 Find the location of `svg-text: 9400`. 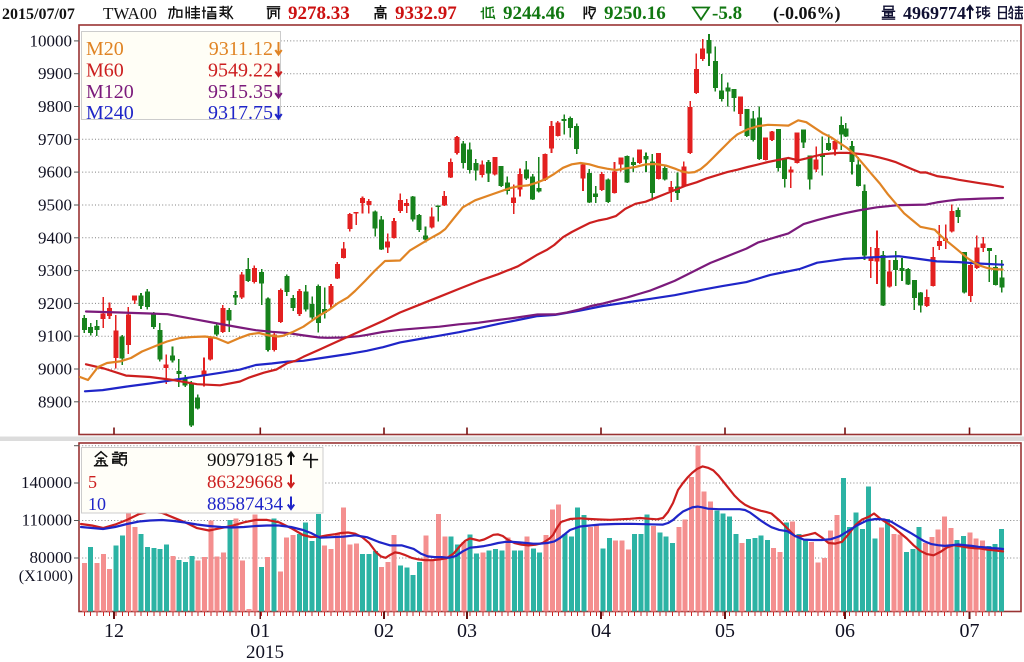

svg-text: 9400 is located at coordinates (55, 237).